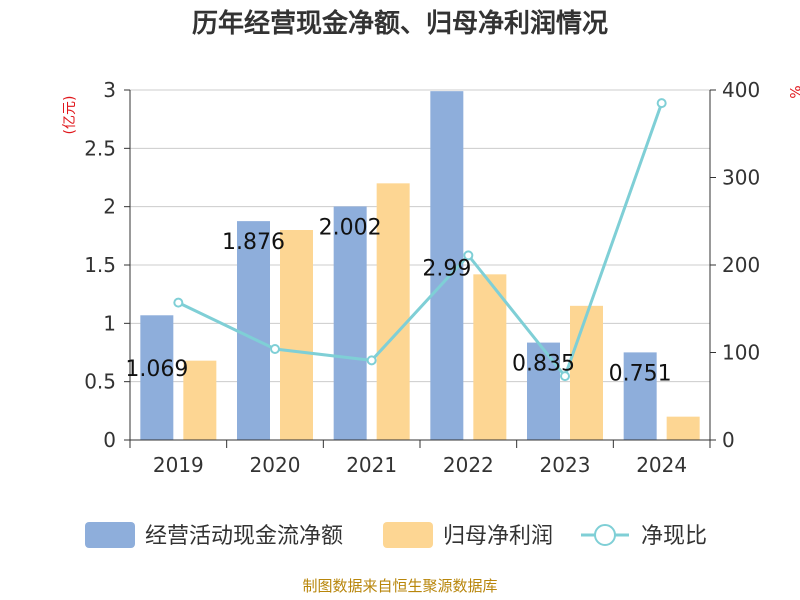 This screenshot has height=600, width=800. Describe the element at coordinates (244, 536) in the screenshot. I see `legend-label-cash-flow: 经营活动现金流净额` at that location.